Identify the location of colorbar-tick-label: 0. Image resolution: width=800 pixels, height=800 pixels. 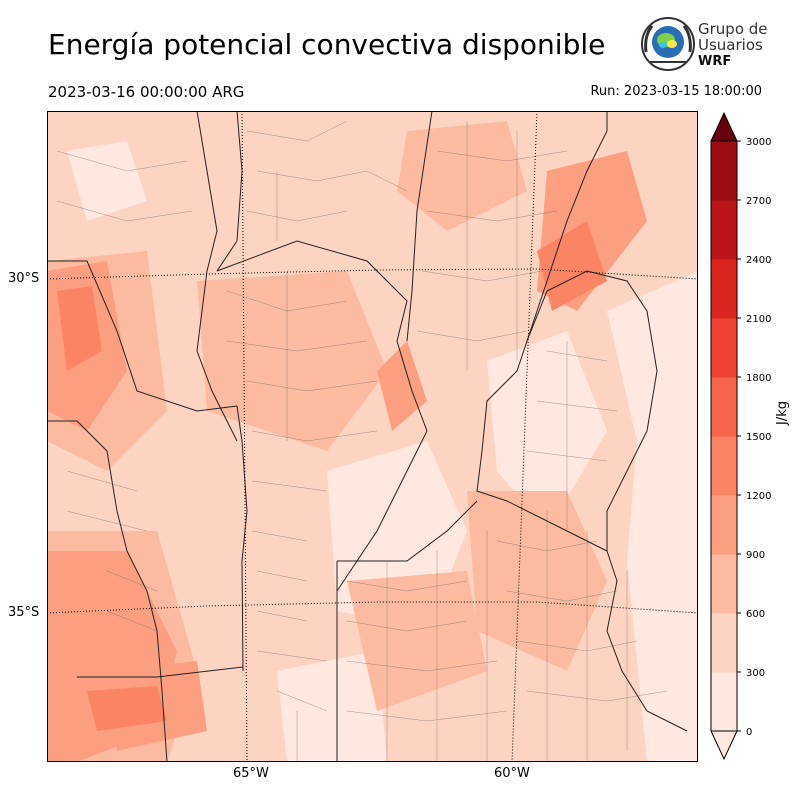
(749, 732).